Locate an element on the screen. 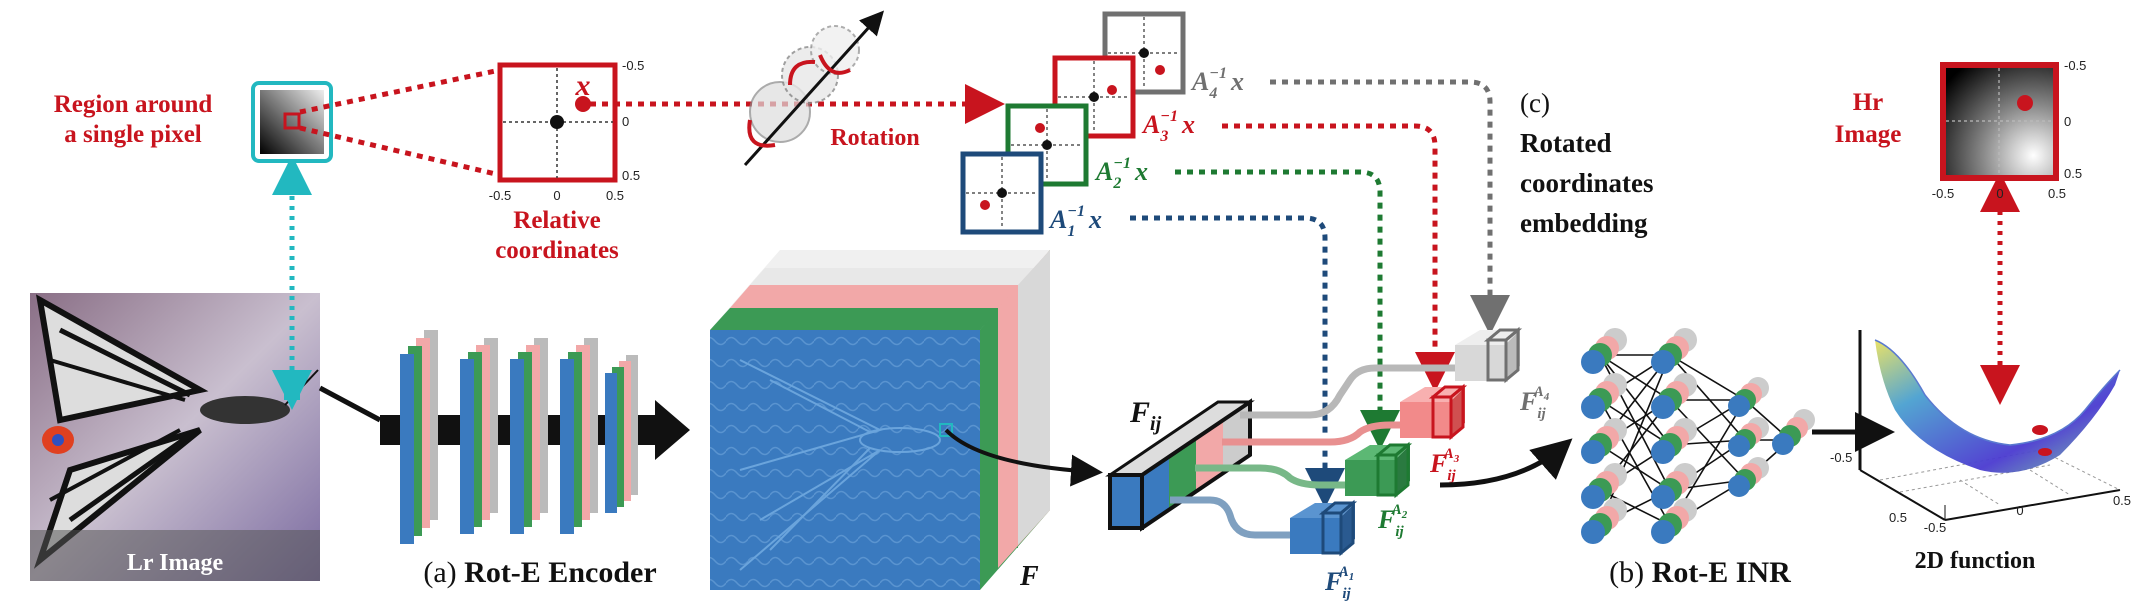  rotated-feature-label-fa1: FijA1 is located at coordinates (1339, 583).